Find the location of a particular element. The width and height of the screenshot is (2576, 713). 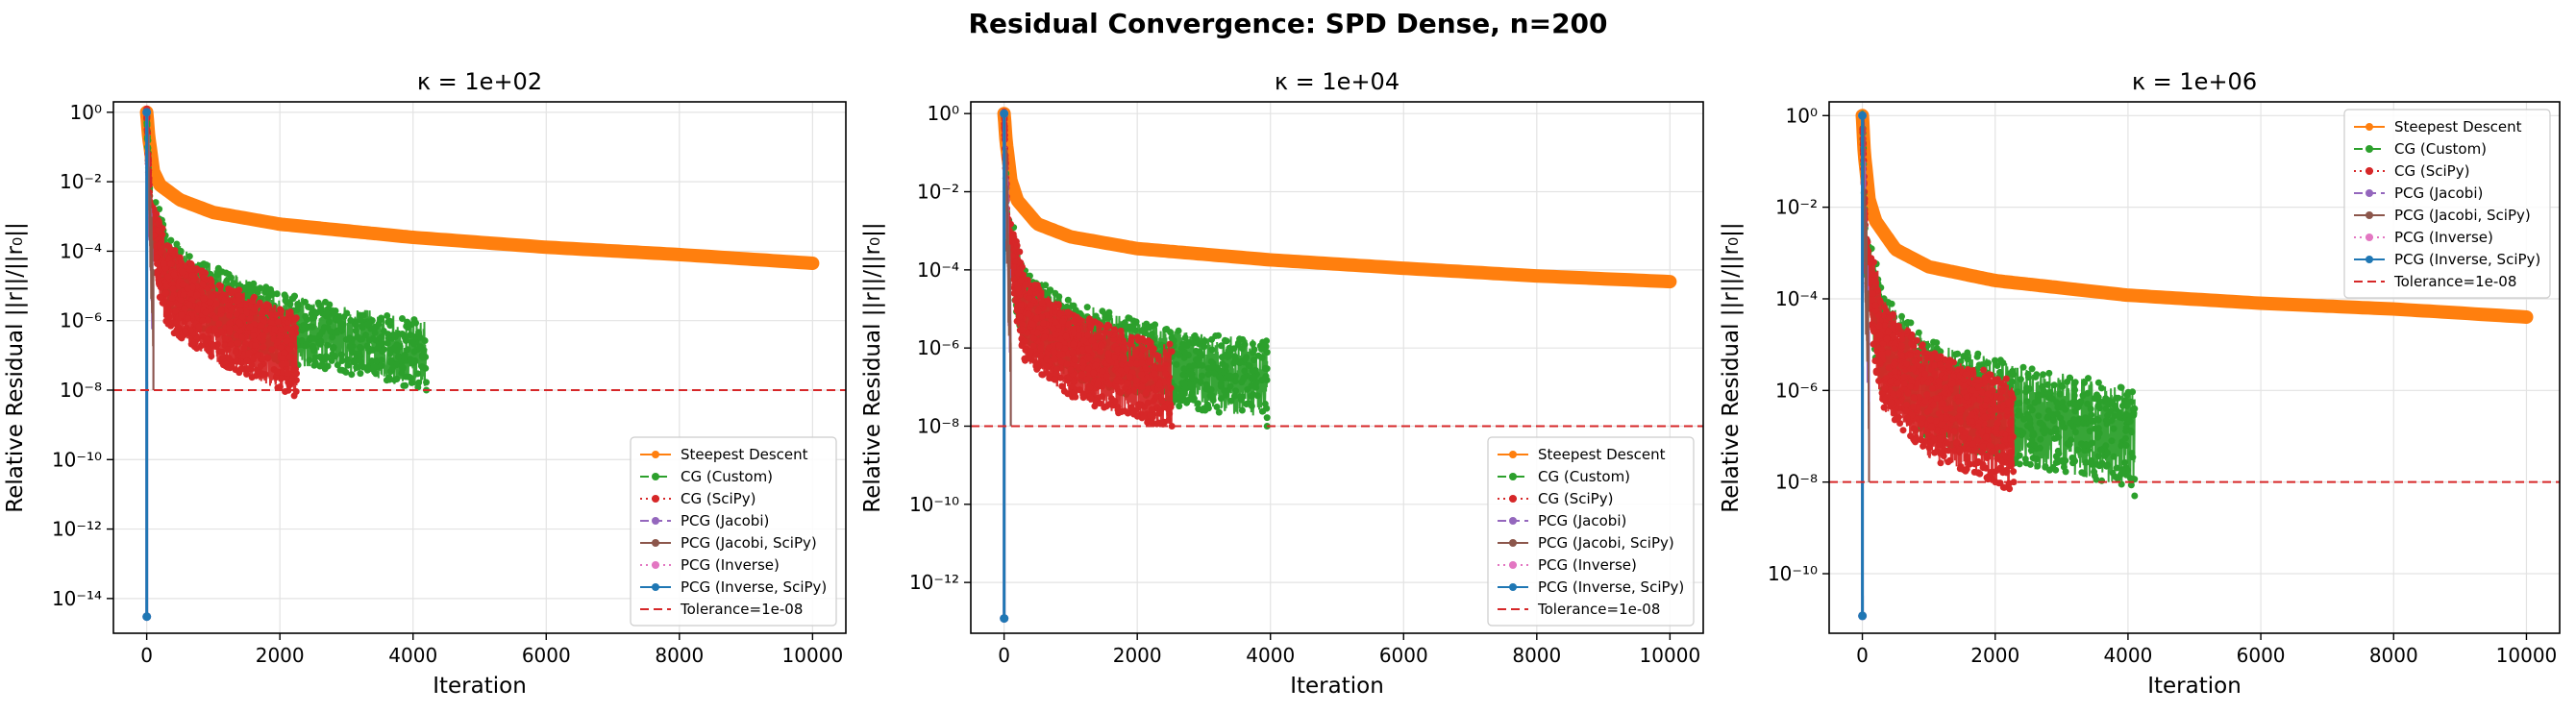

x-tick-label: 2000 is located at coordinates (1137, 655).